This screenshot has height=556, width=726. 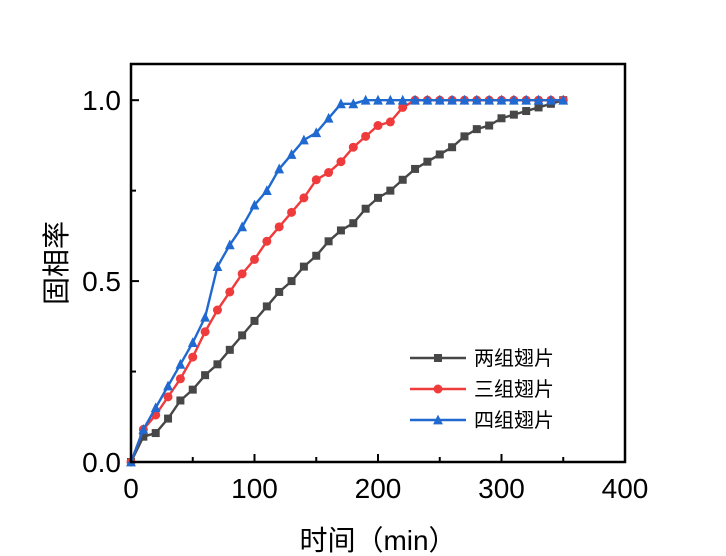 I want to click on legend-item: 四组翅片, so click(x=482, y=420).